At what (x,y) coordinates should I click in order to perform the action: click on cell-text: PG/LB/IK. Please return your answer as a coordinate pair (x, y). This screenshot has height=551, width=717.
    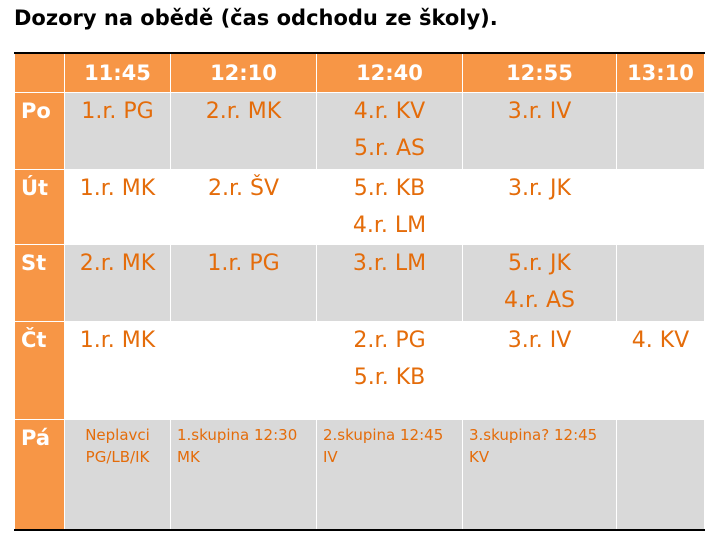
    Looking at the image, I should click on (117, 457).